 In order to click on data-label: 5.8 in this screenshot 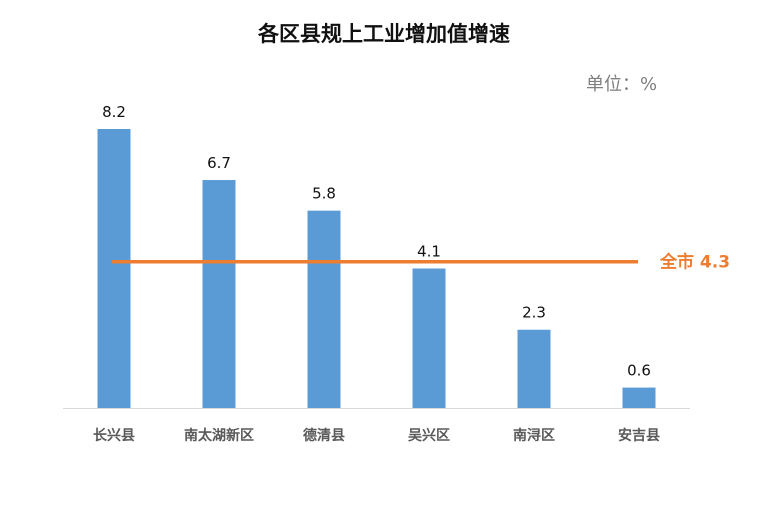, I will do `click(324, 194)`.